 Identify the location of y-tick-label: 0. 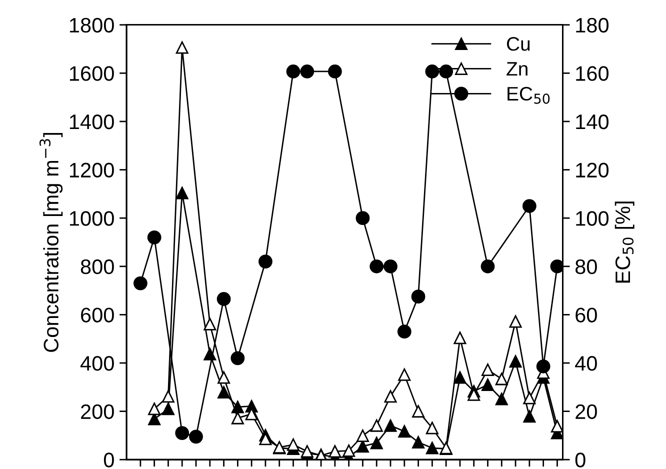
(109, 460).